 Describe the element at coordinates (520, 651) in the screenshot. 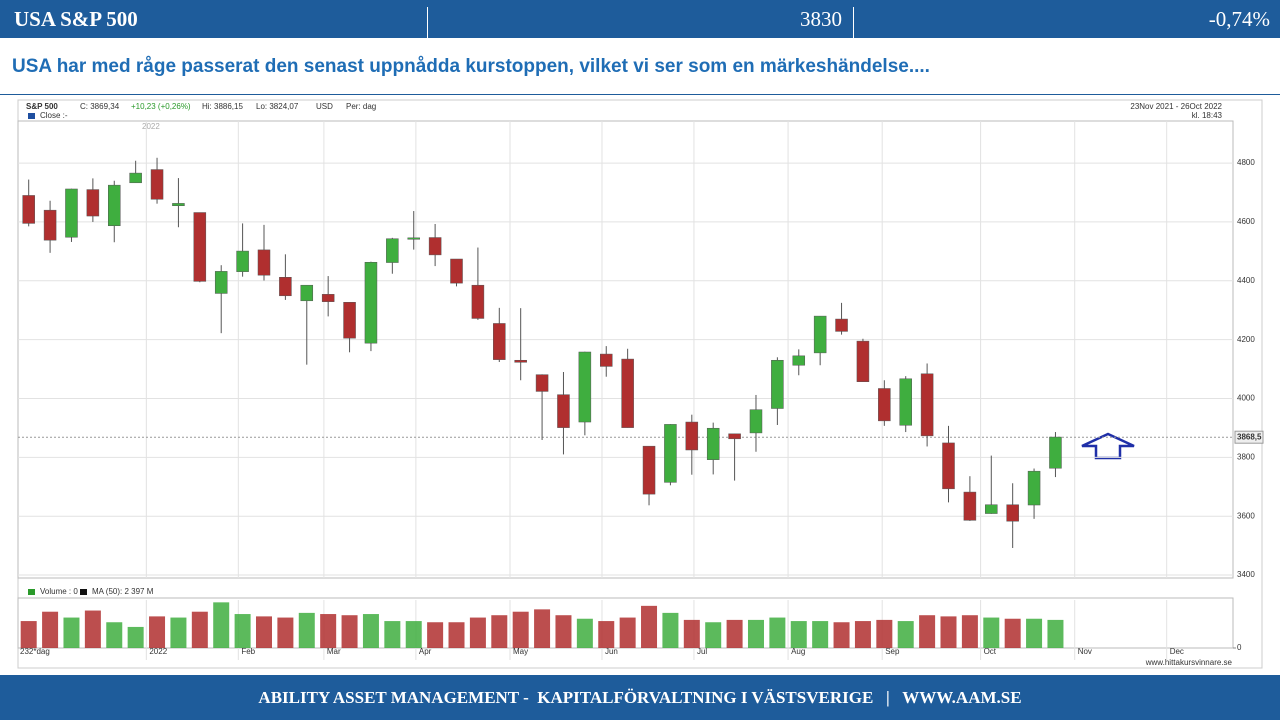

I see `x-tick-label: May` at that location.